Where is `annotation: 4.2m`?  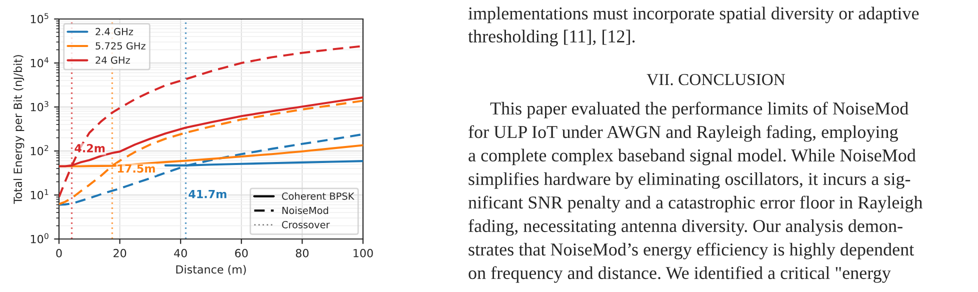
annotation: 4.2m is located at coordinates (89, 148).